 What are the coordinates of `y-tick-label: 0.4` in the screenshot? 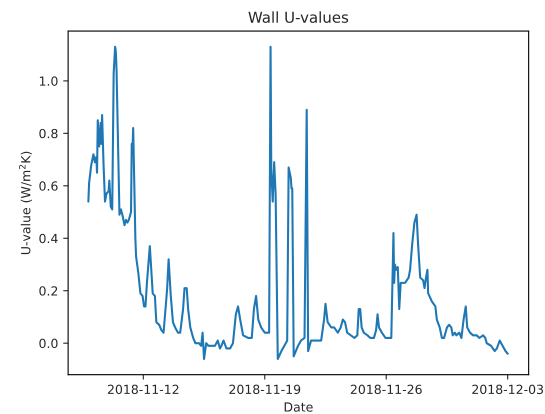 It's located at (48, 239).